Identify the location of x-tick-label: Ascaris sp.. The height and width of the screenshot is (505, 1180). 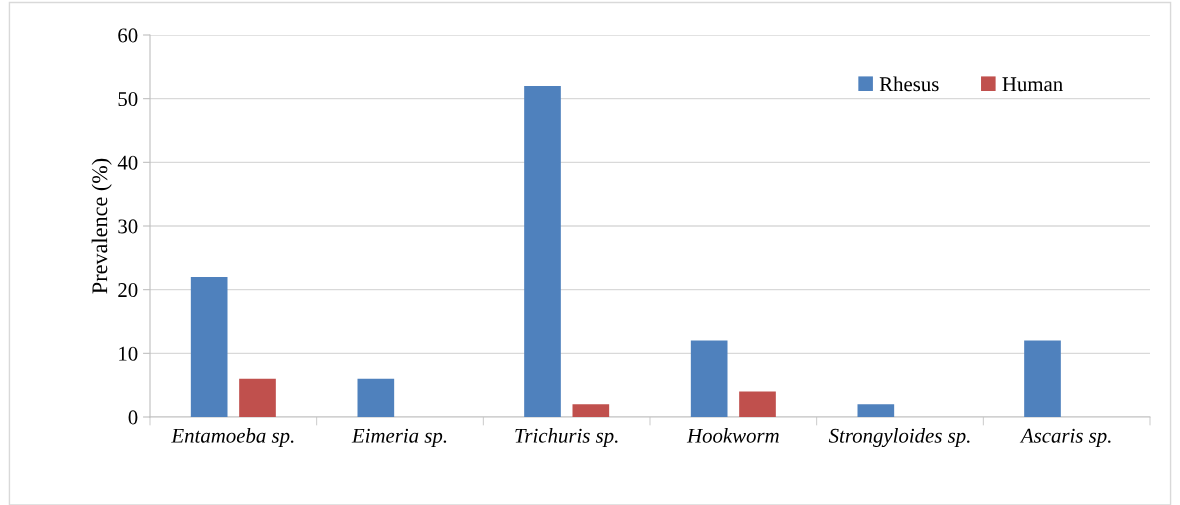
(1065, 437).